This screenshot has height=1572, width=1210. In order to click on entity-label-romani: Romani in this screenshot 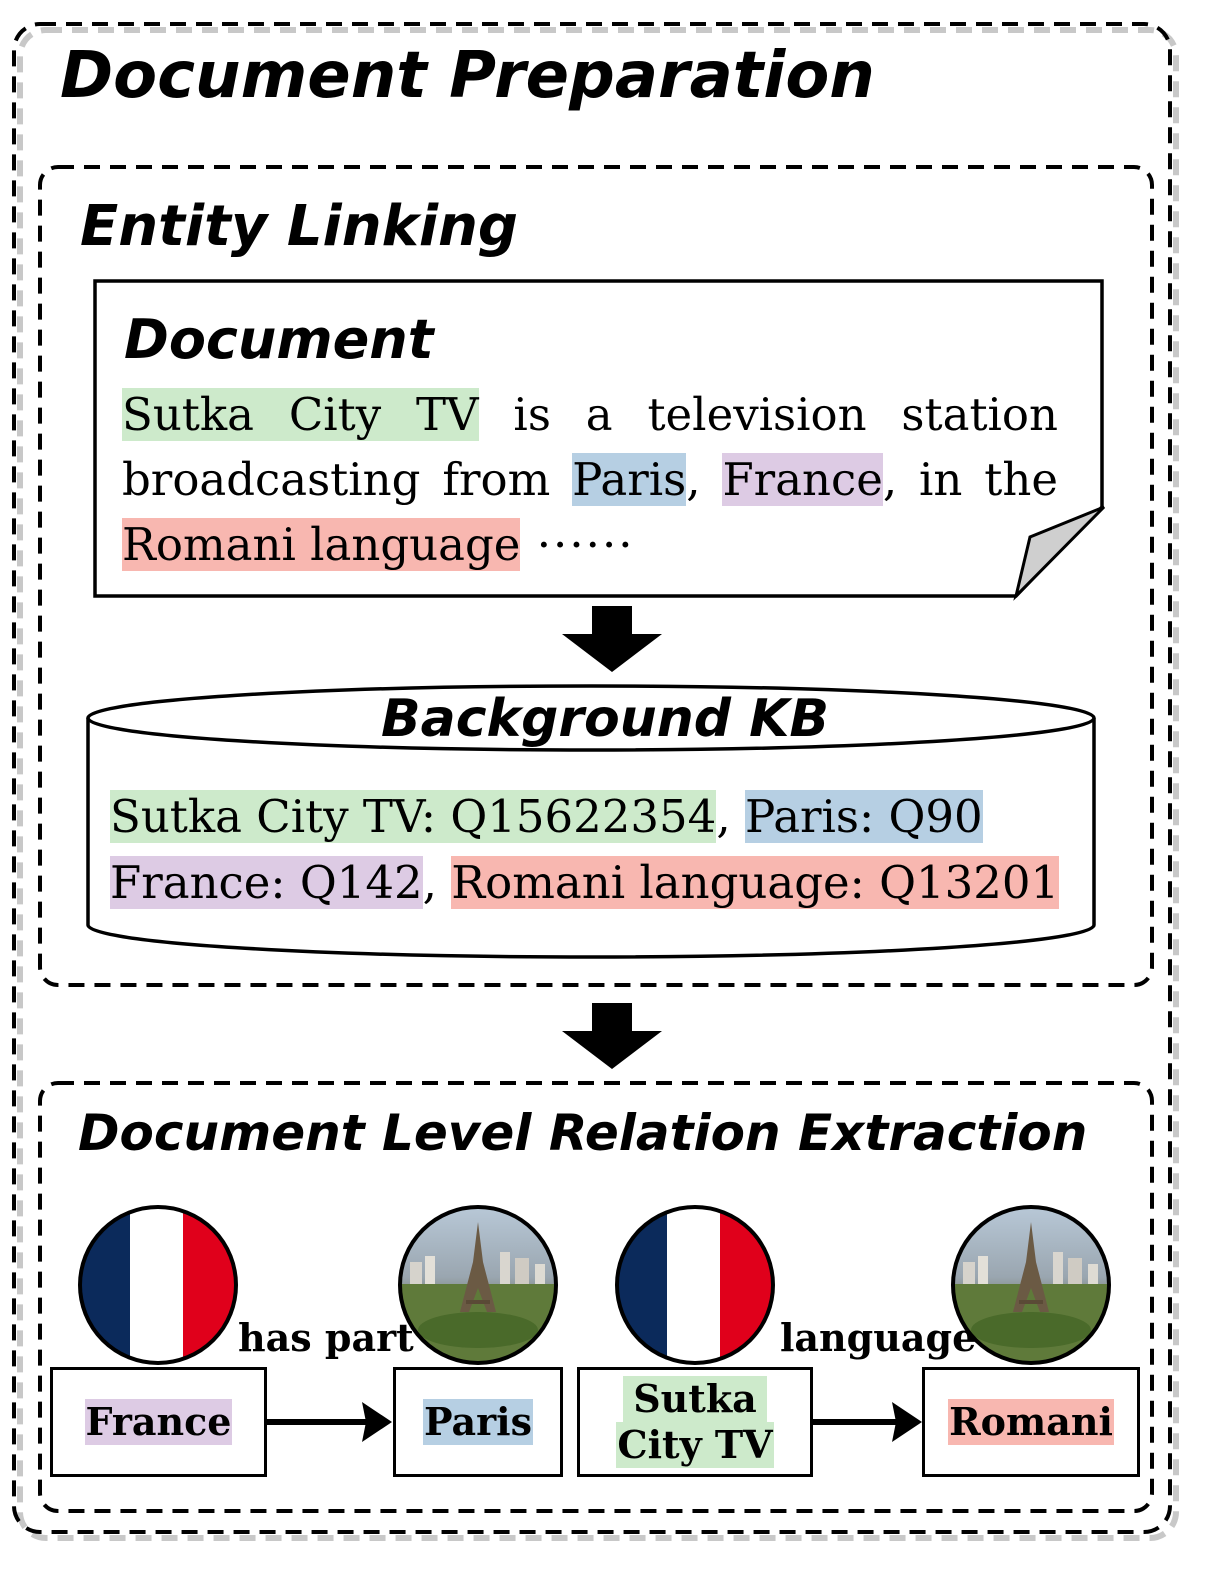, I will do `click(1031, 1422)`.